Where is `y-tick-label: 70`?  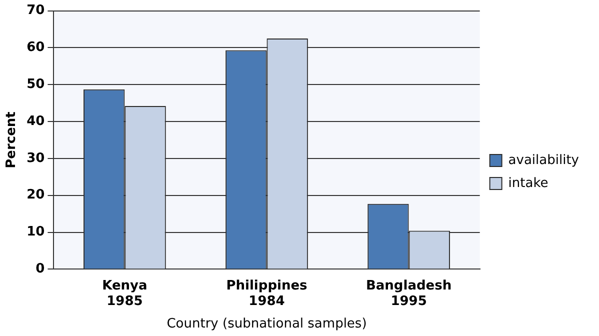
y-tick-label: 70 is located at coordinates (35, 10).